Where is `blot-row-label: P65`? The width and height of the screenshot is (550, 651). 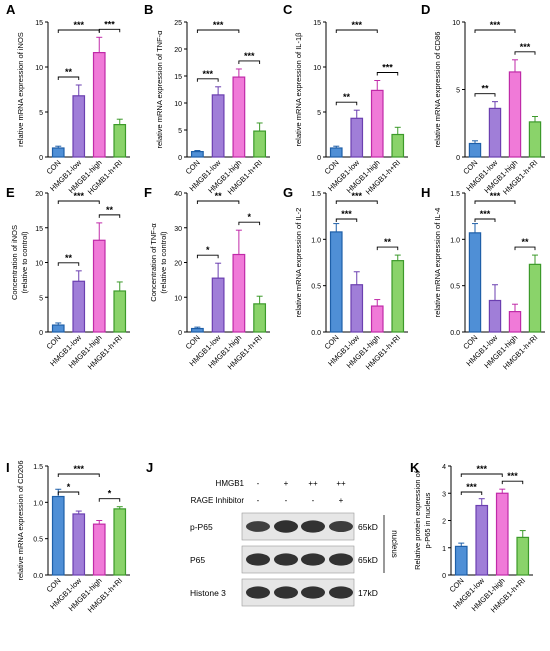 blot-row-label: P65 is located at coordinates (197, 560).